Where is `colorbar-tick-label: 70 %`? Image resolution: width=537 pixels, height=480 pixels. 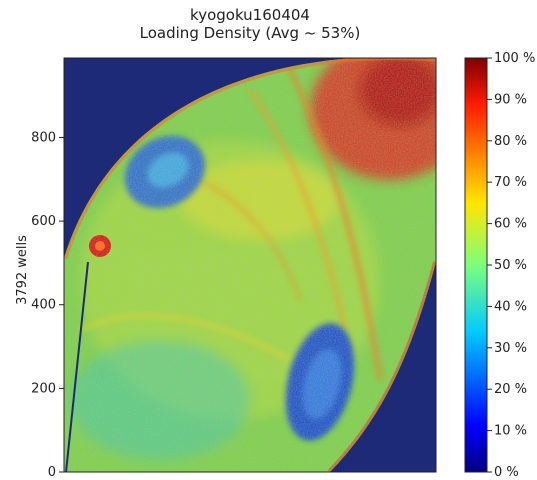
colorbar-tick-label: 70 % is located at coordinates (510, 182).